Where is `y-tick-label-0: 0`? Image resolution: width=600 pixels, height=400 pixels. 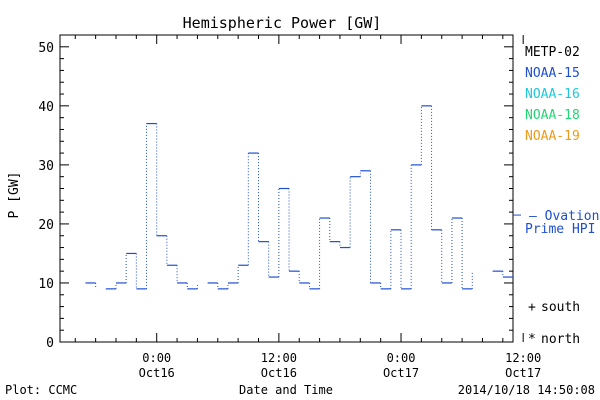
y-tick-label-0: 0 is located at coordinates (50, 343).